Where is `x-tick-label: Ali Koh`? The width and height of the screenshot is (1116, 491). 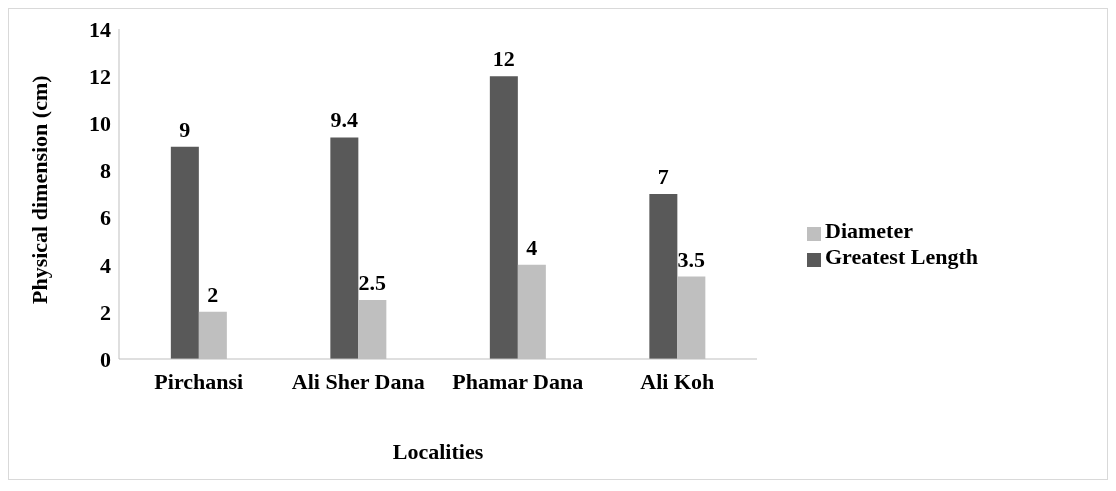 x-tick-label: Ali Koh is located at coordinates (677, 381).